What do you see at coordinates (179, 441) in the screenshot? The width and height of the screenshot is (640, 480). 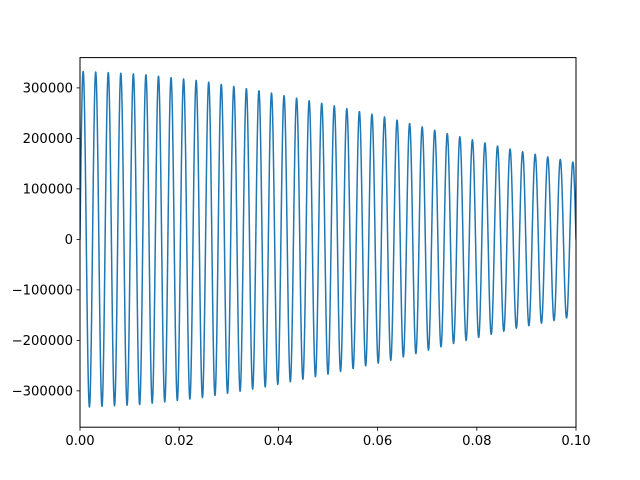 I see `x-tick-label: 0.02` at bounding box center [179, 441].